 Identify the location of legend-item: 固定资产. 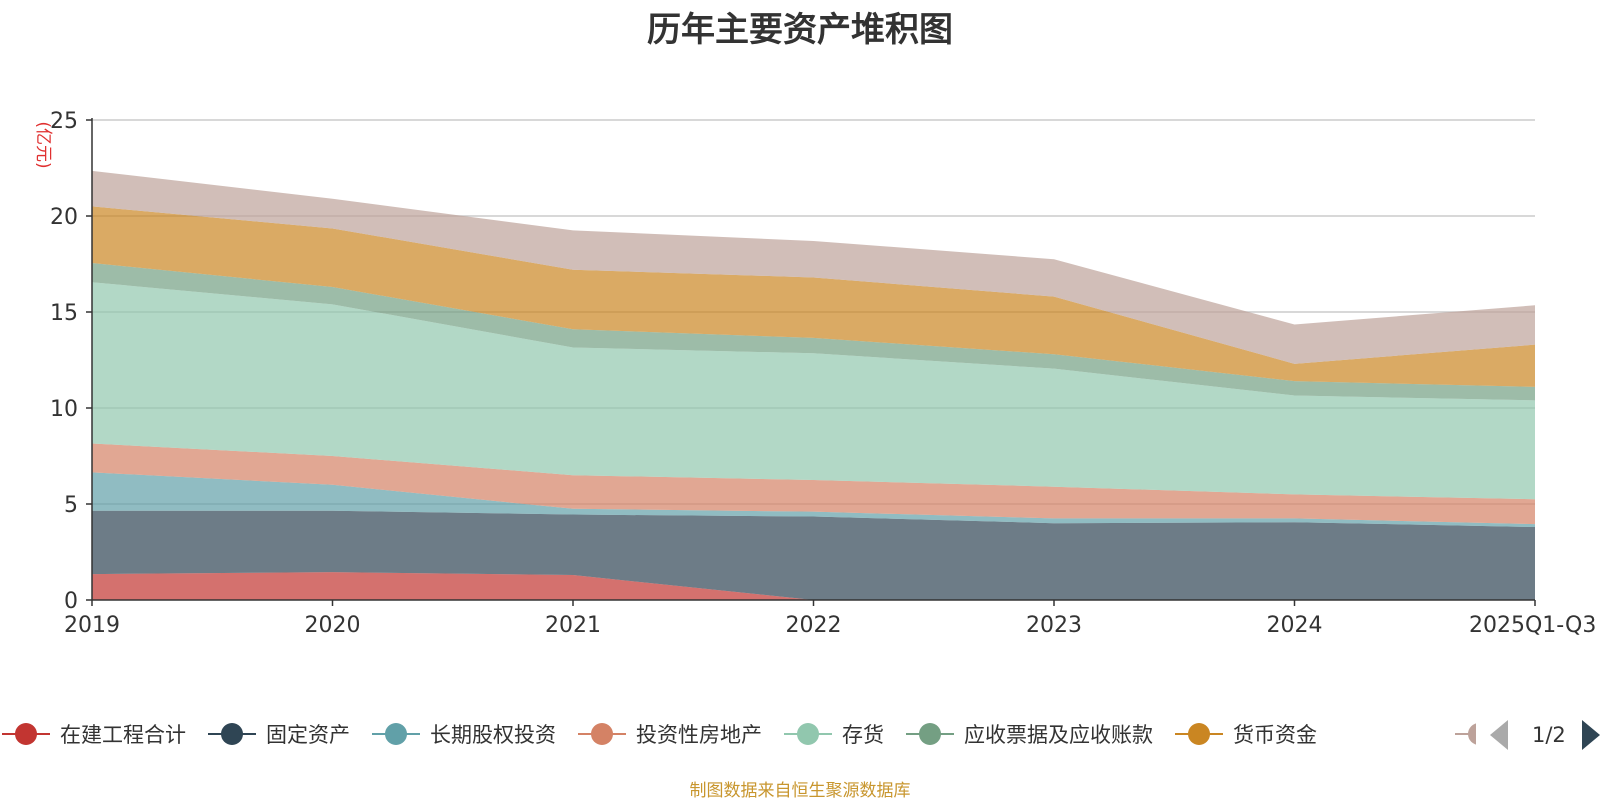
(279, 735).